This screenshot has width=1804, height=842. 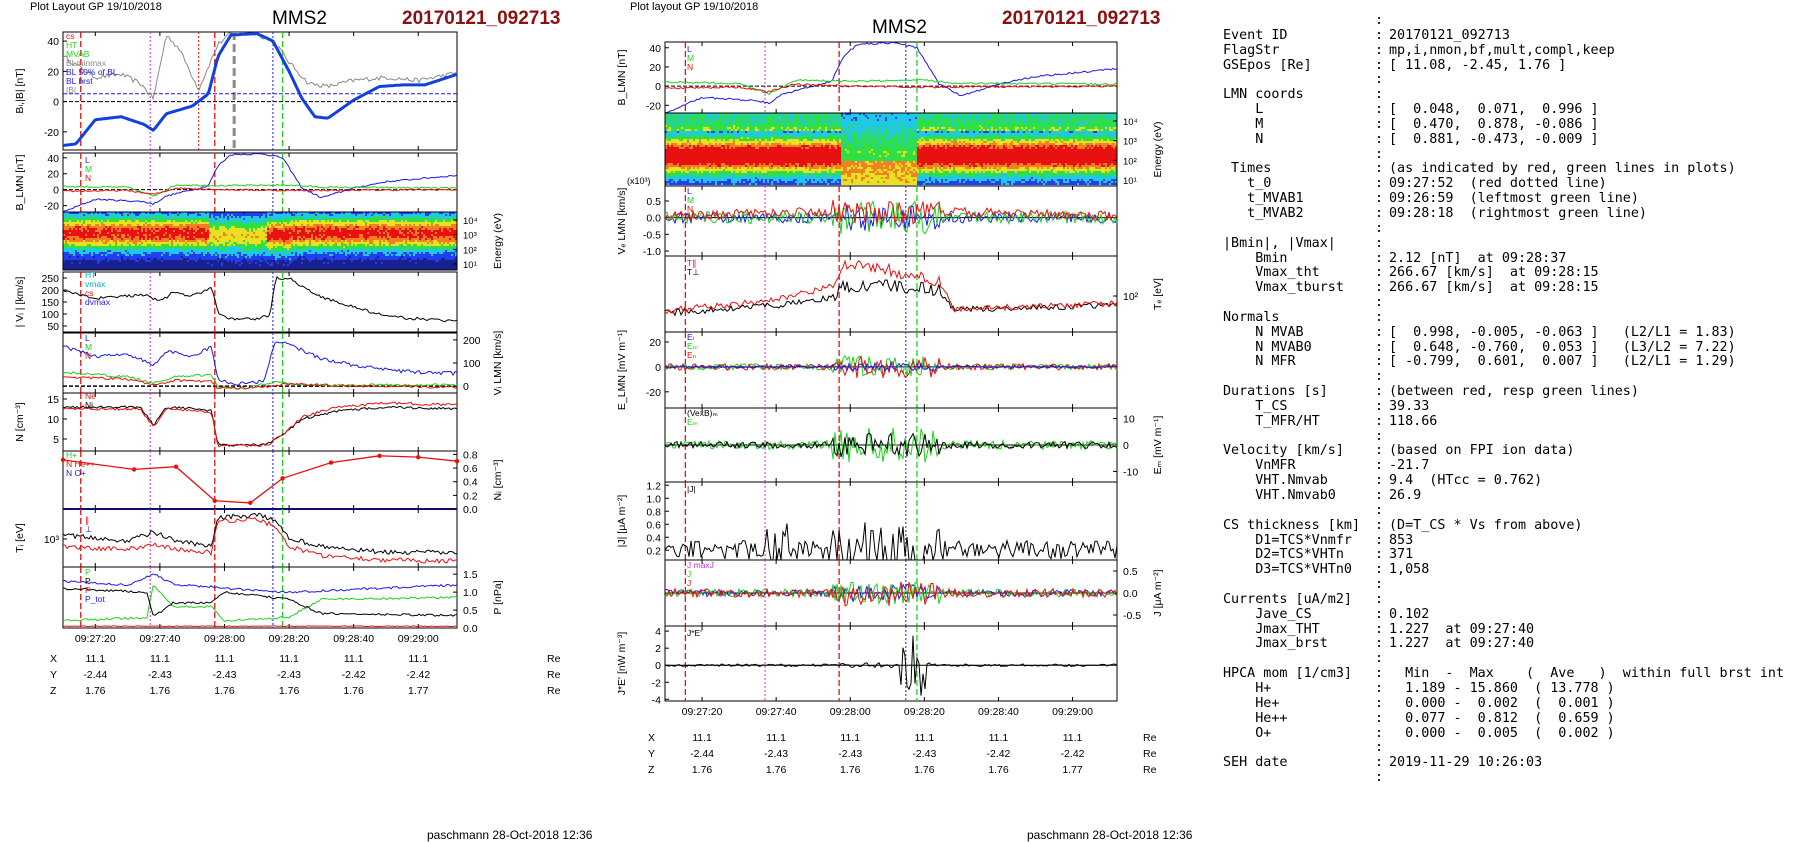 I want to click on left-ylabel: Bₗ,|B| [nT], so click(x=20, y=90).